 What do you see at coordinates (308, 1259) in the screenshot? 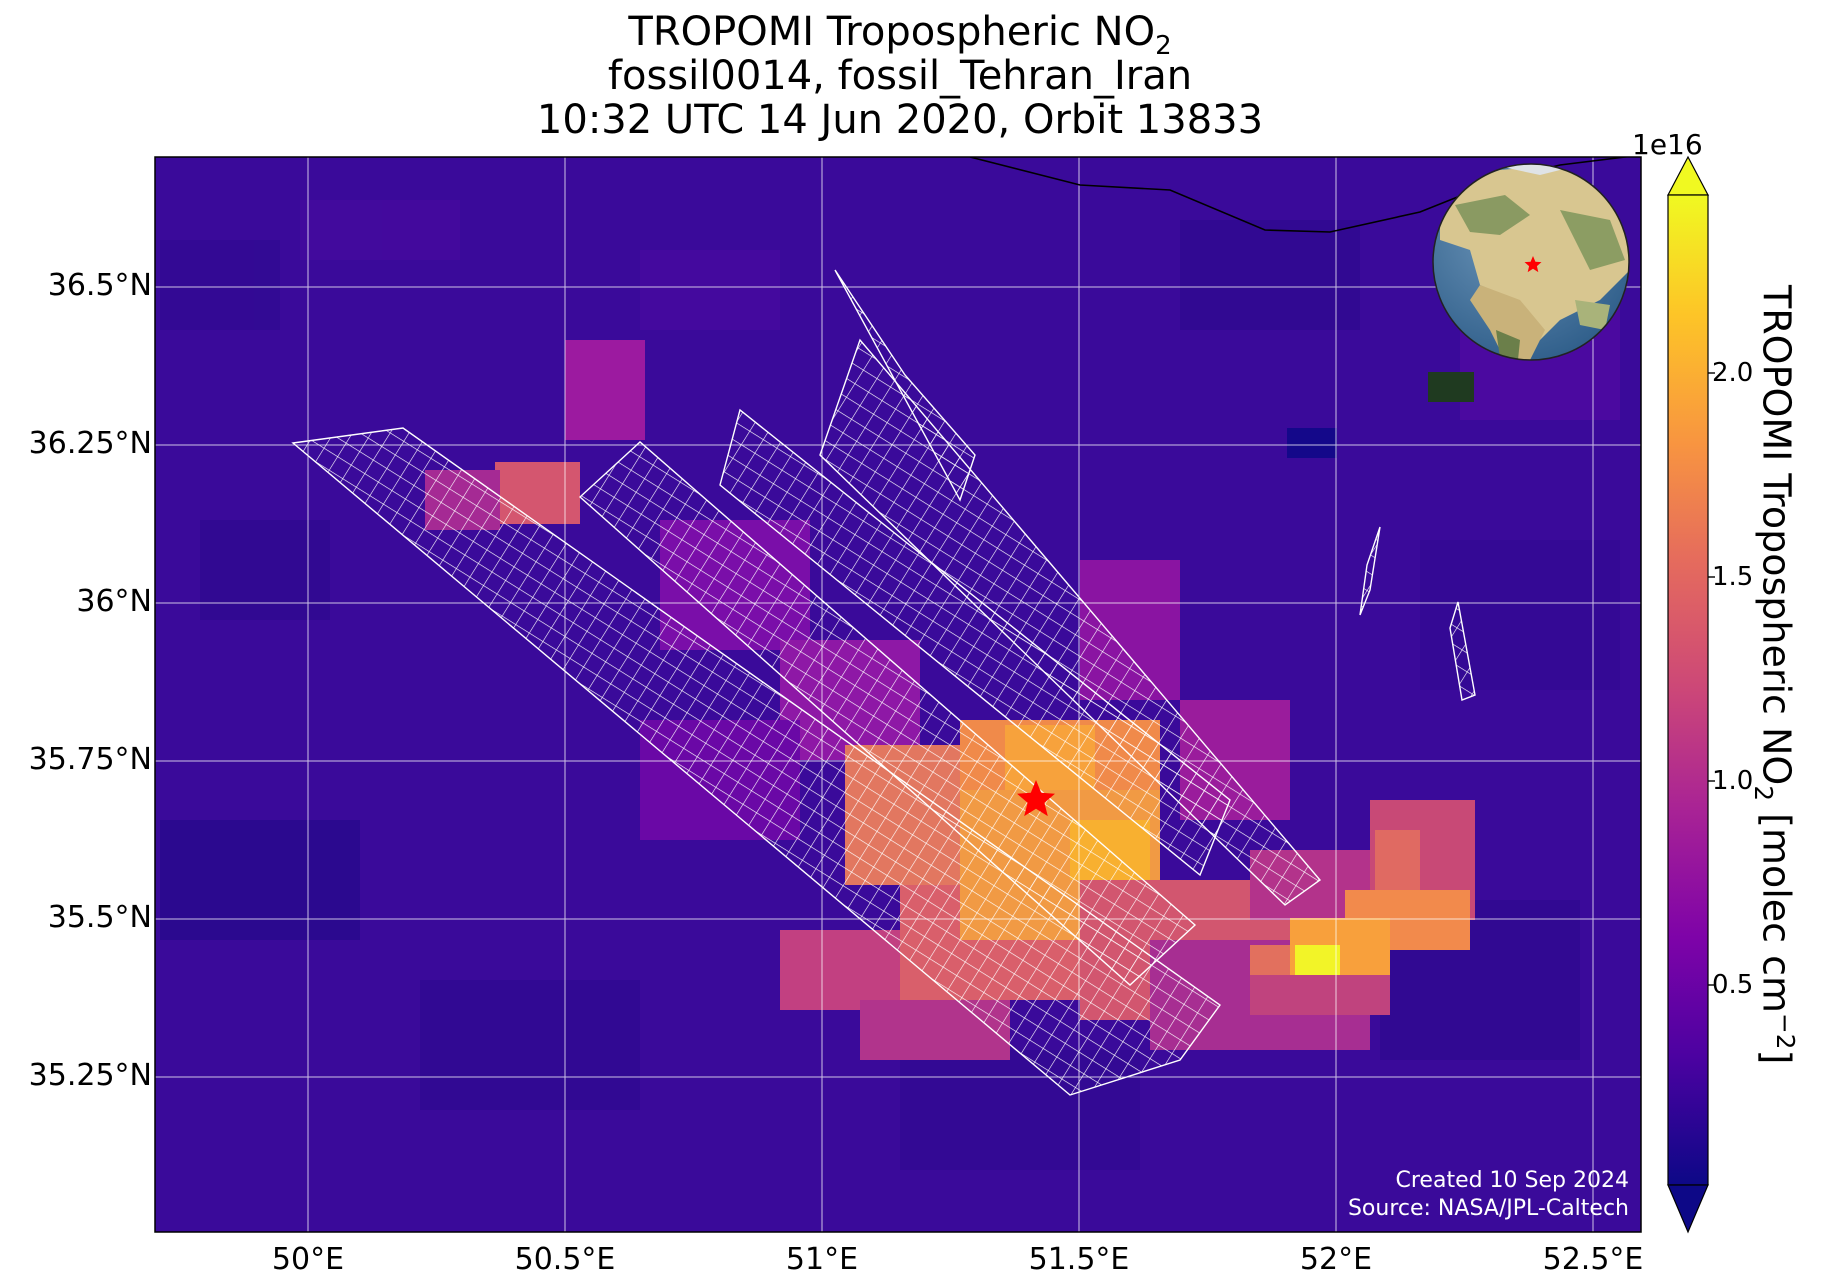
I see `lon-tick-label: 50°E` at bounding box center [308, 1259].